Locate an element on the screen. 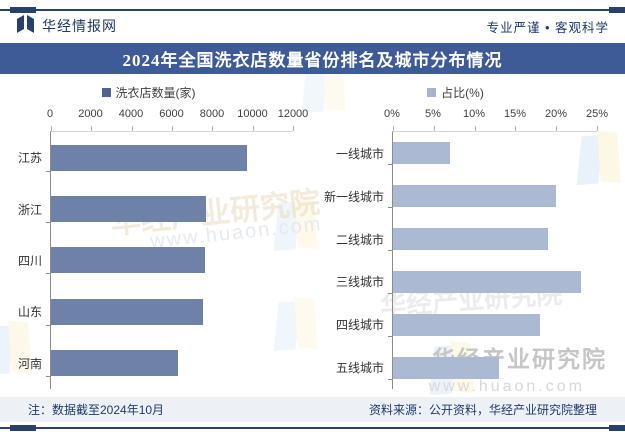 The image size is (625, 436). category-label: 四川 is located at coordinates (29, 260).